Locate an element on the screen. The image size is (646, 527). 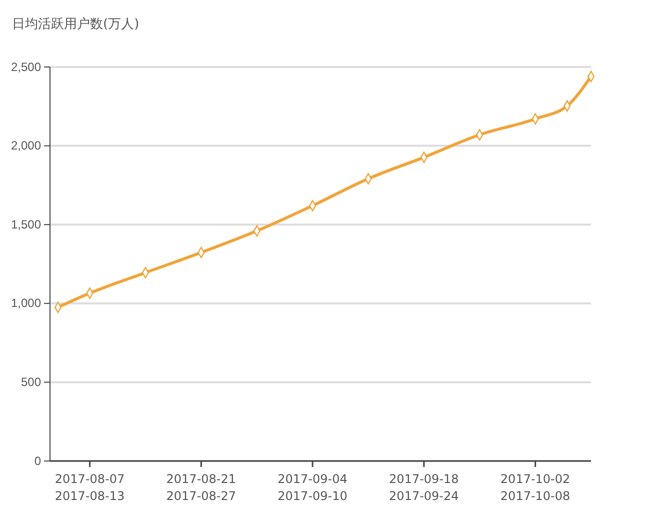
x-tick-label: 2017-08-21 2017-08-27 is located at coordinates (201, 487).